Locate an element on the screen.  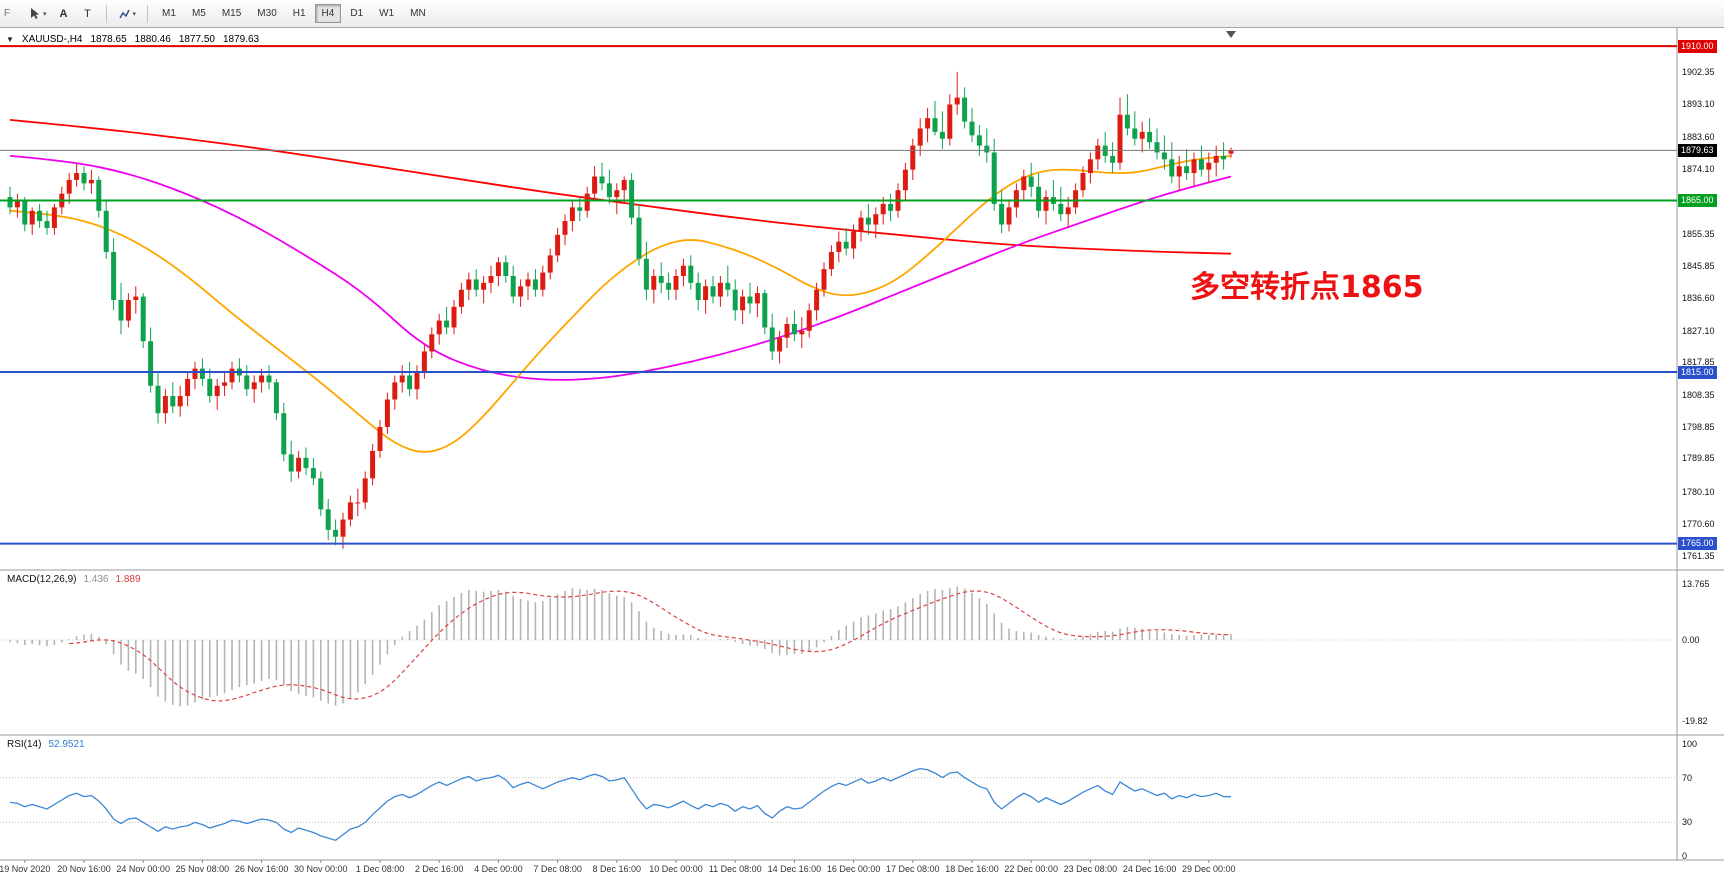
price-tick-label: 1817.85 is located at coordinates (1698, 362).